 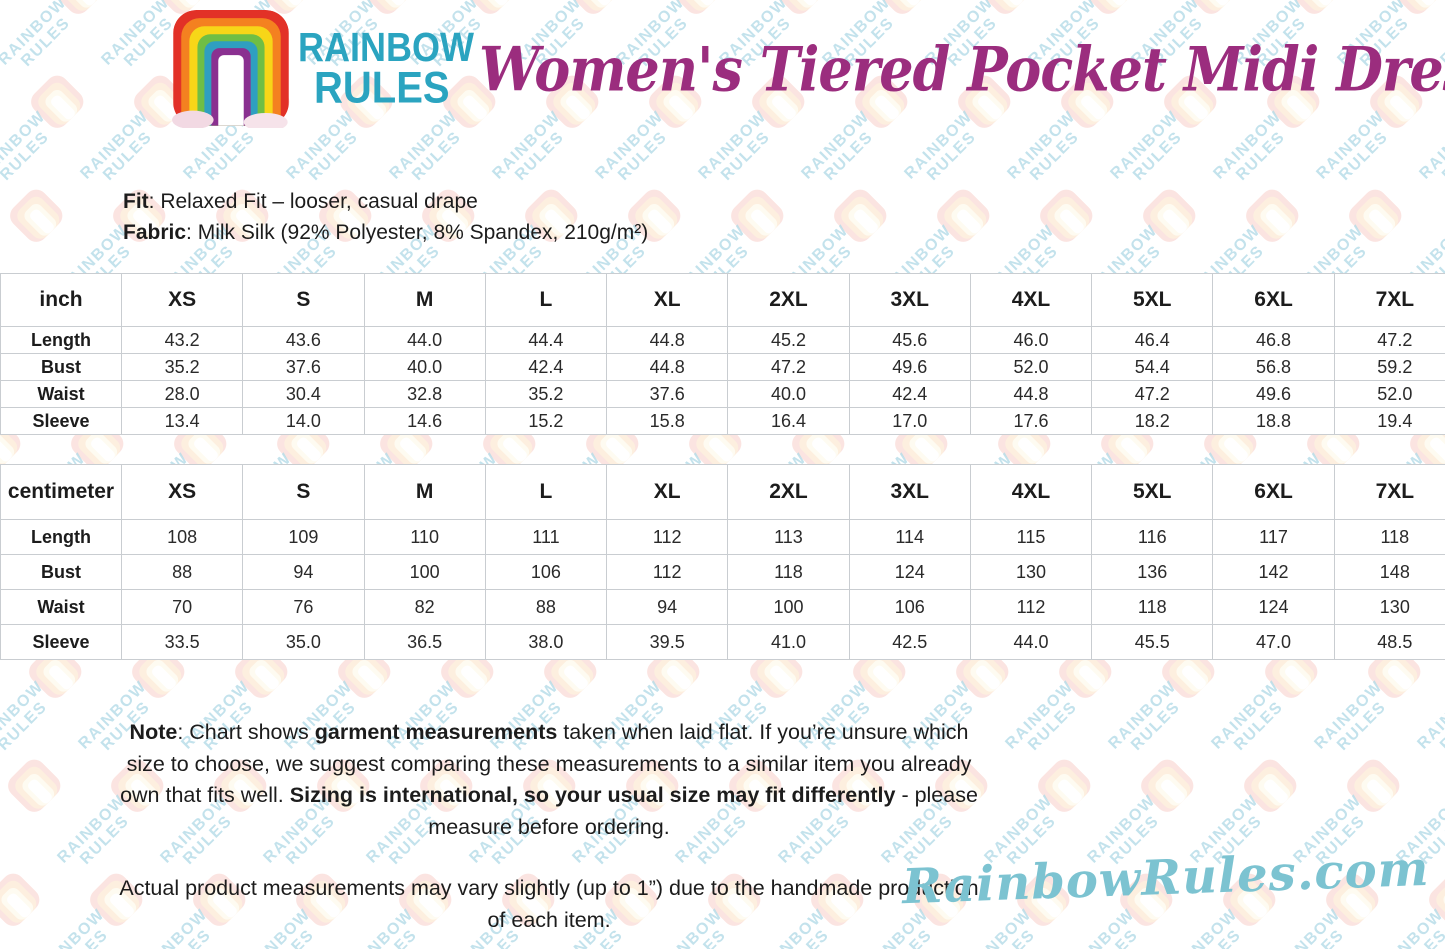 I want to click on measurement-value: 115, so click(x=1031, y=537).